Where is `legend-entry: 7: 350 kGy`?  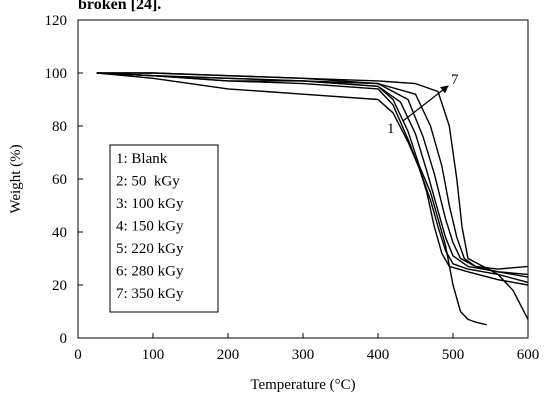 legend-entry: 7: 350 kGy is located at coordinates (150, 294).